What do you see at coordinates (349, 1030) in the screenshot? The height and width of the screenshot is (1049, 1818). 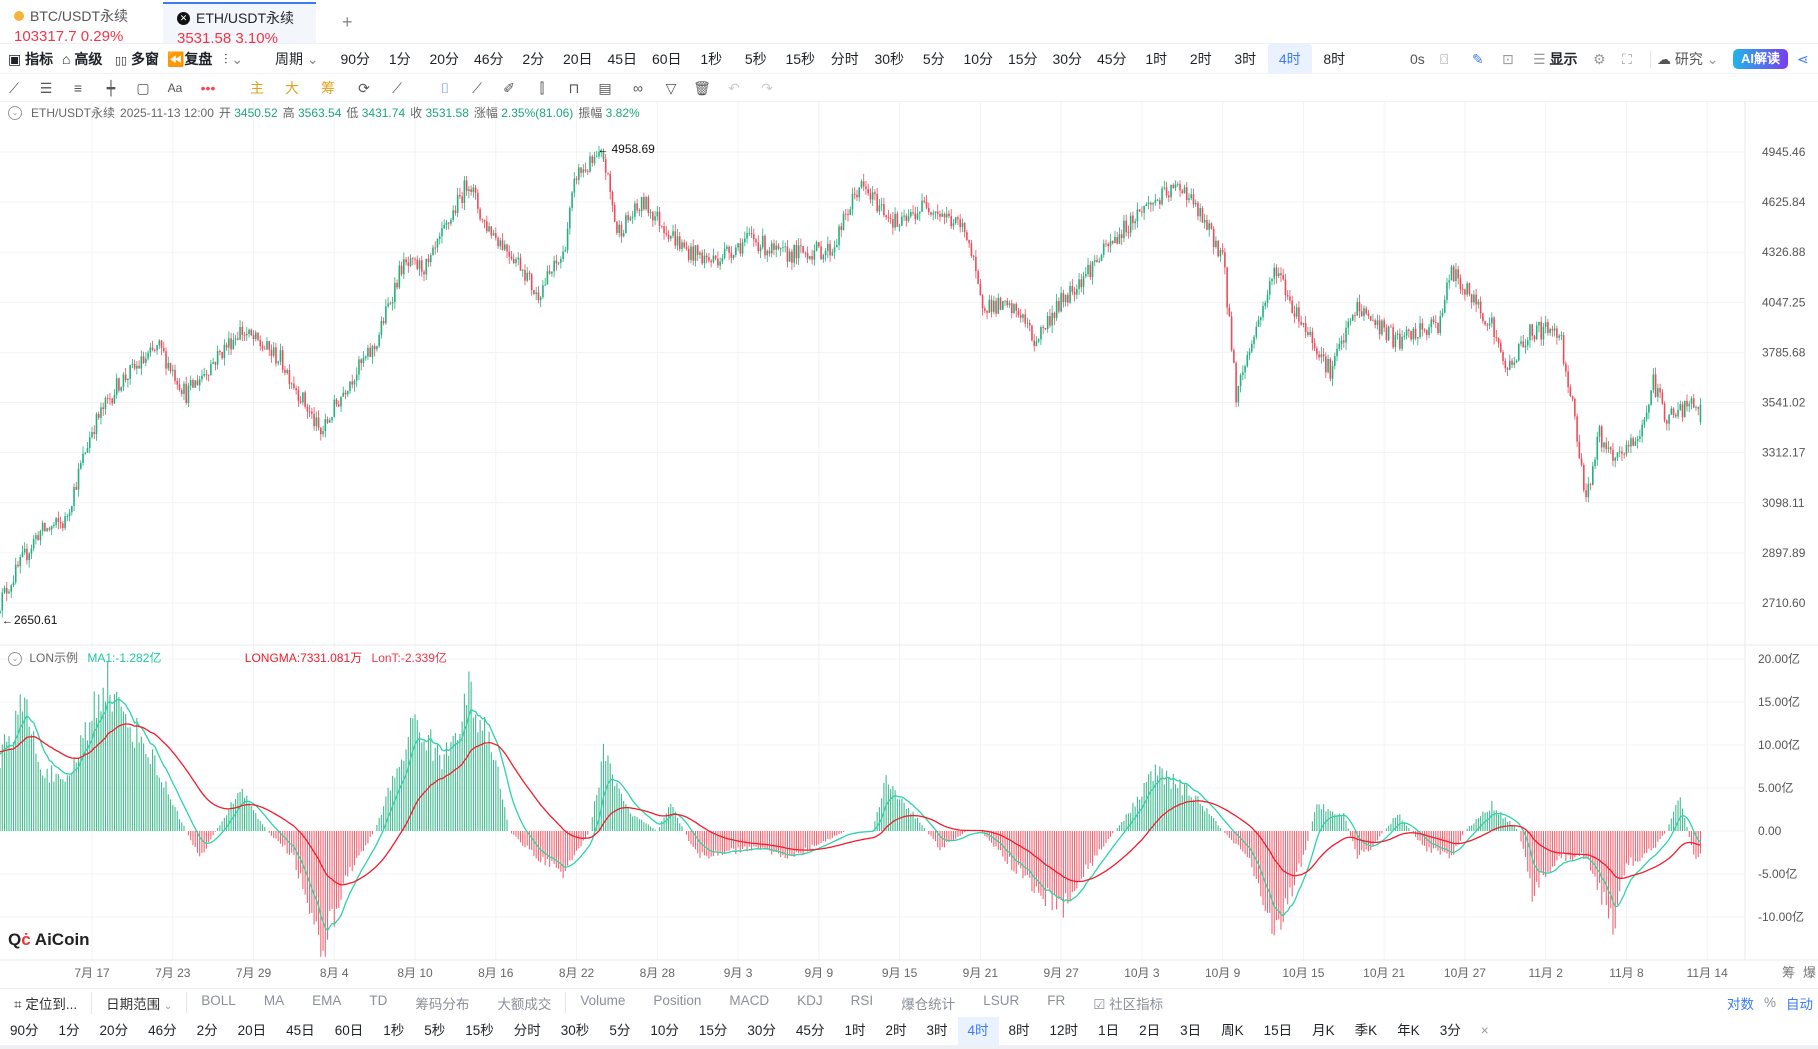 I see `bottom-interval-60日: 60日` at bounding box center [349, 1030].